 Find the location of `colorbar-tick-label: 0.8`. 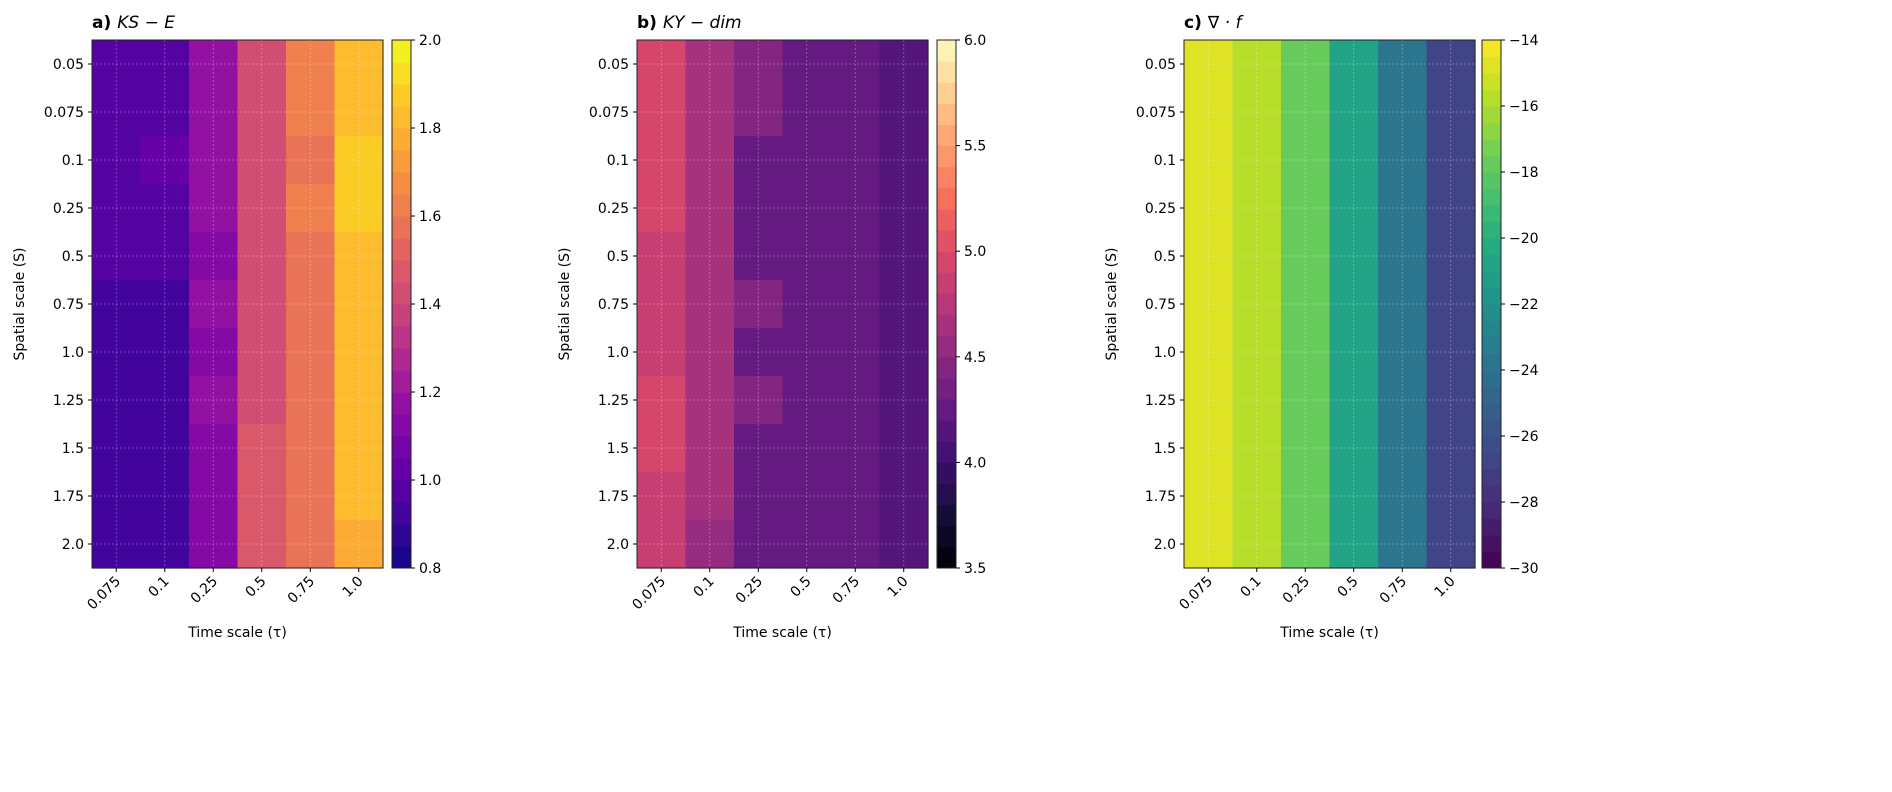

colorbar-tick-label: 0.8 is located at coordinates (430, 569).